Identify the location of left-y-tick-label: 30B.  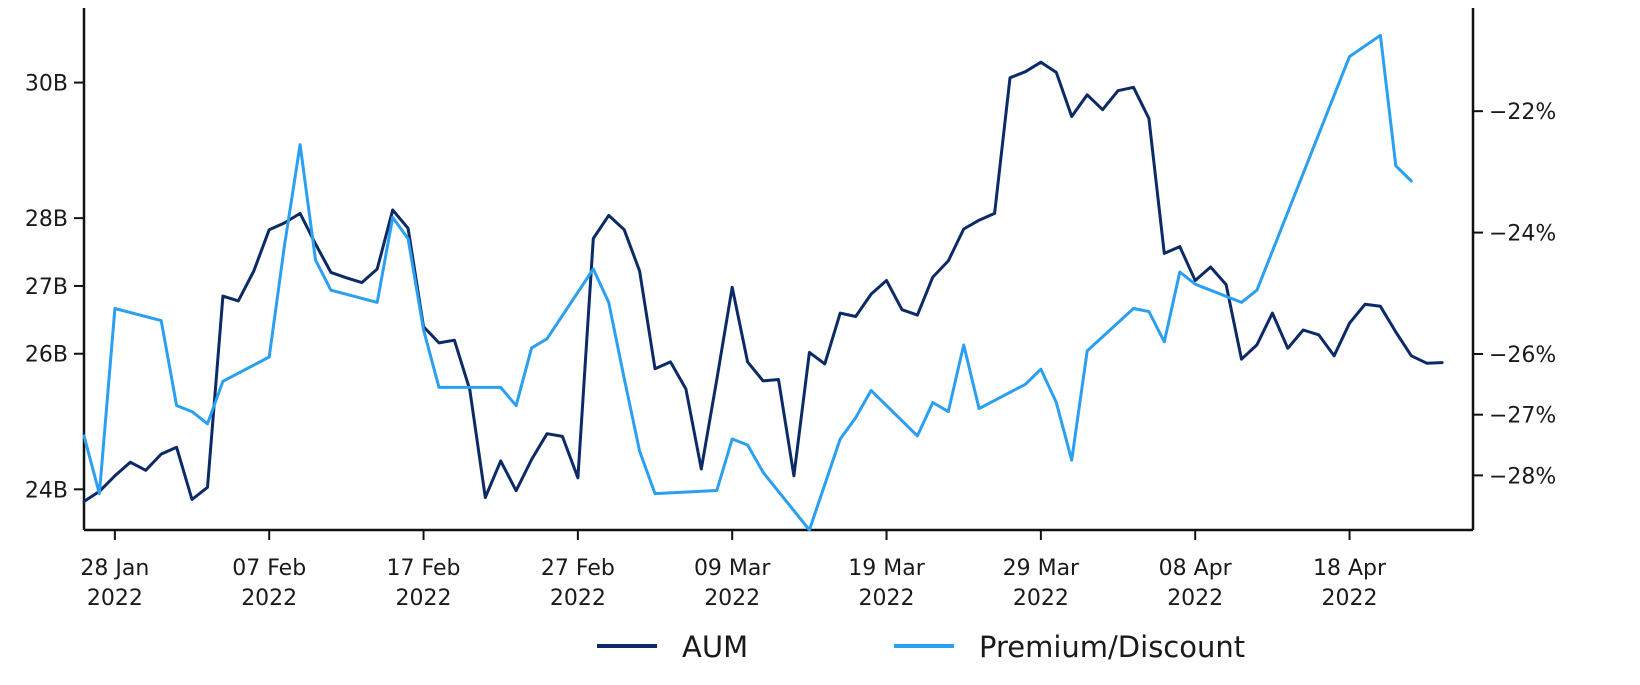
(46, 84).